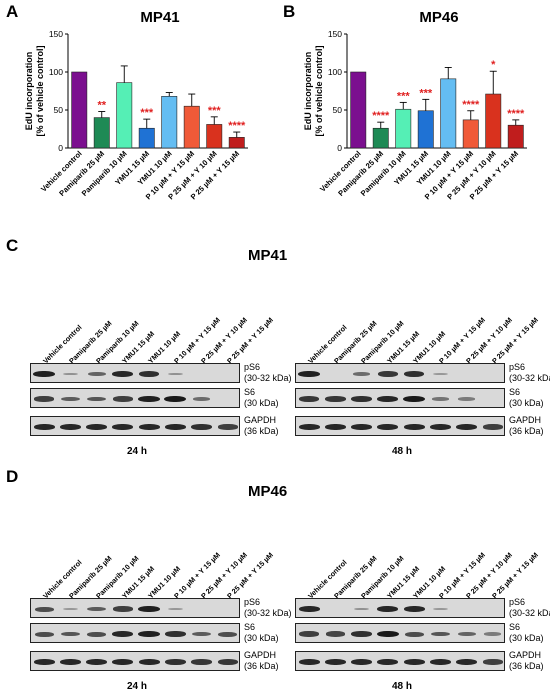  What do you see at coordinates (12, 245) in the screenshot?
I see `panel-letter-c: C` at bounding box center [12, 245].